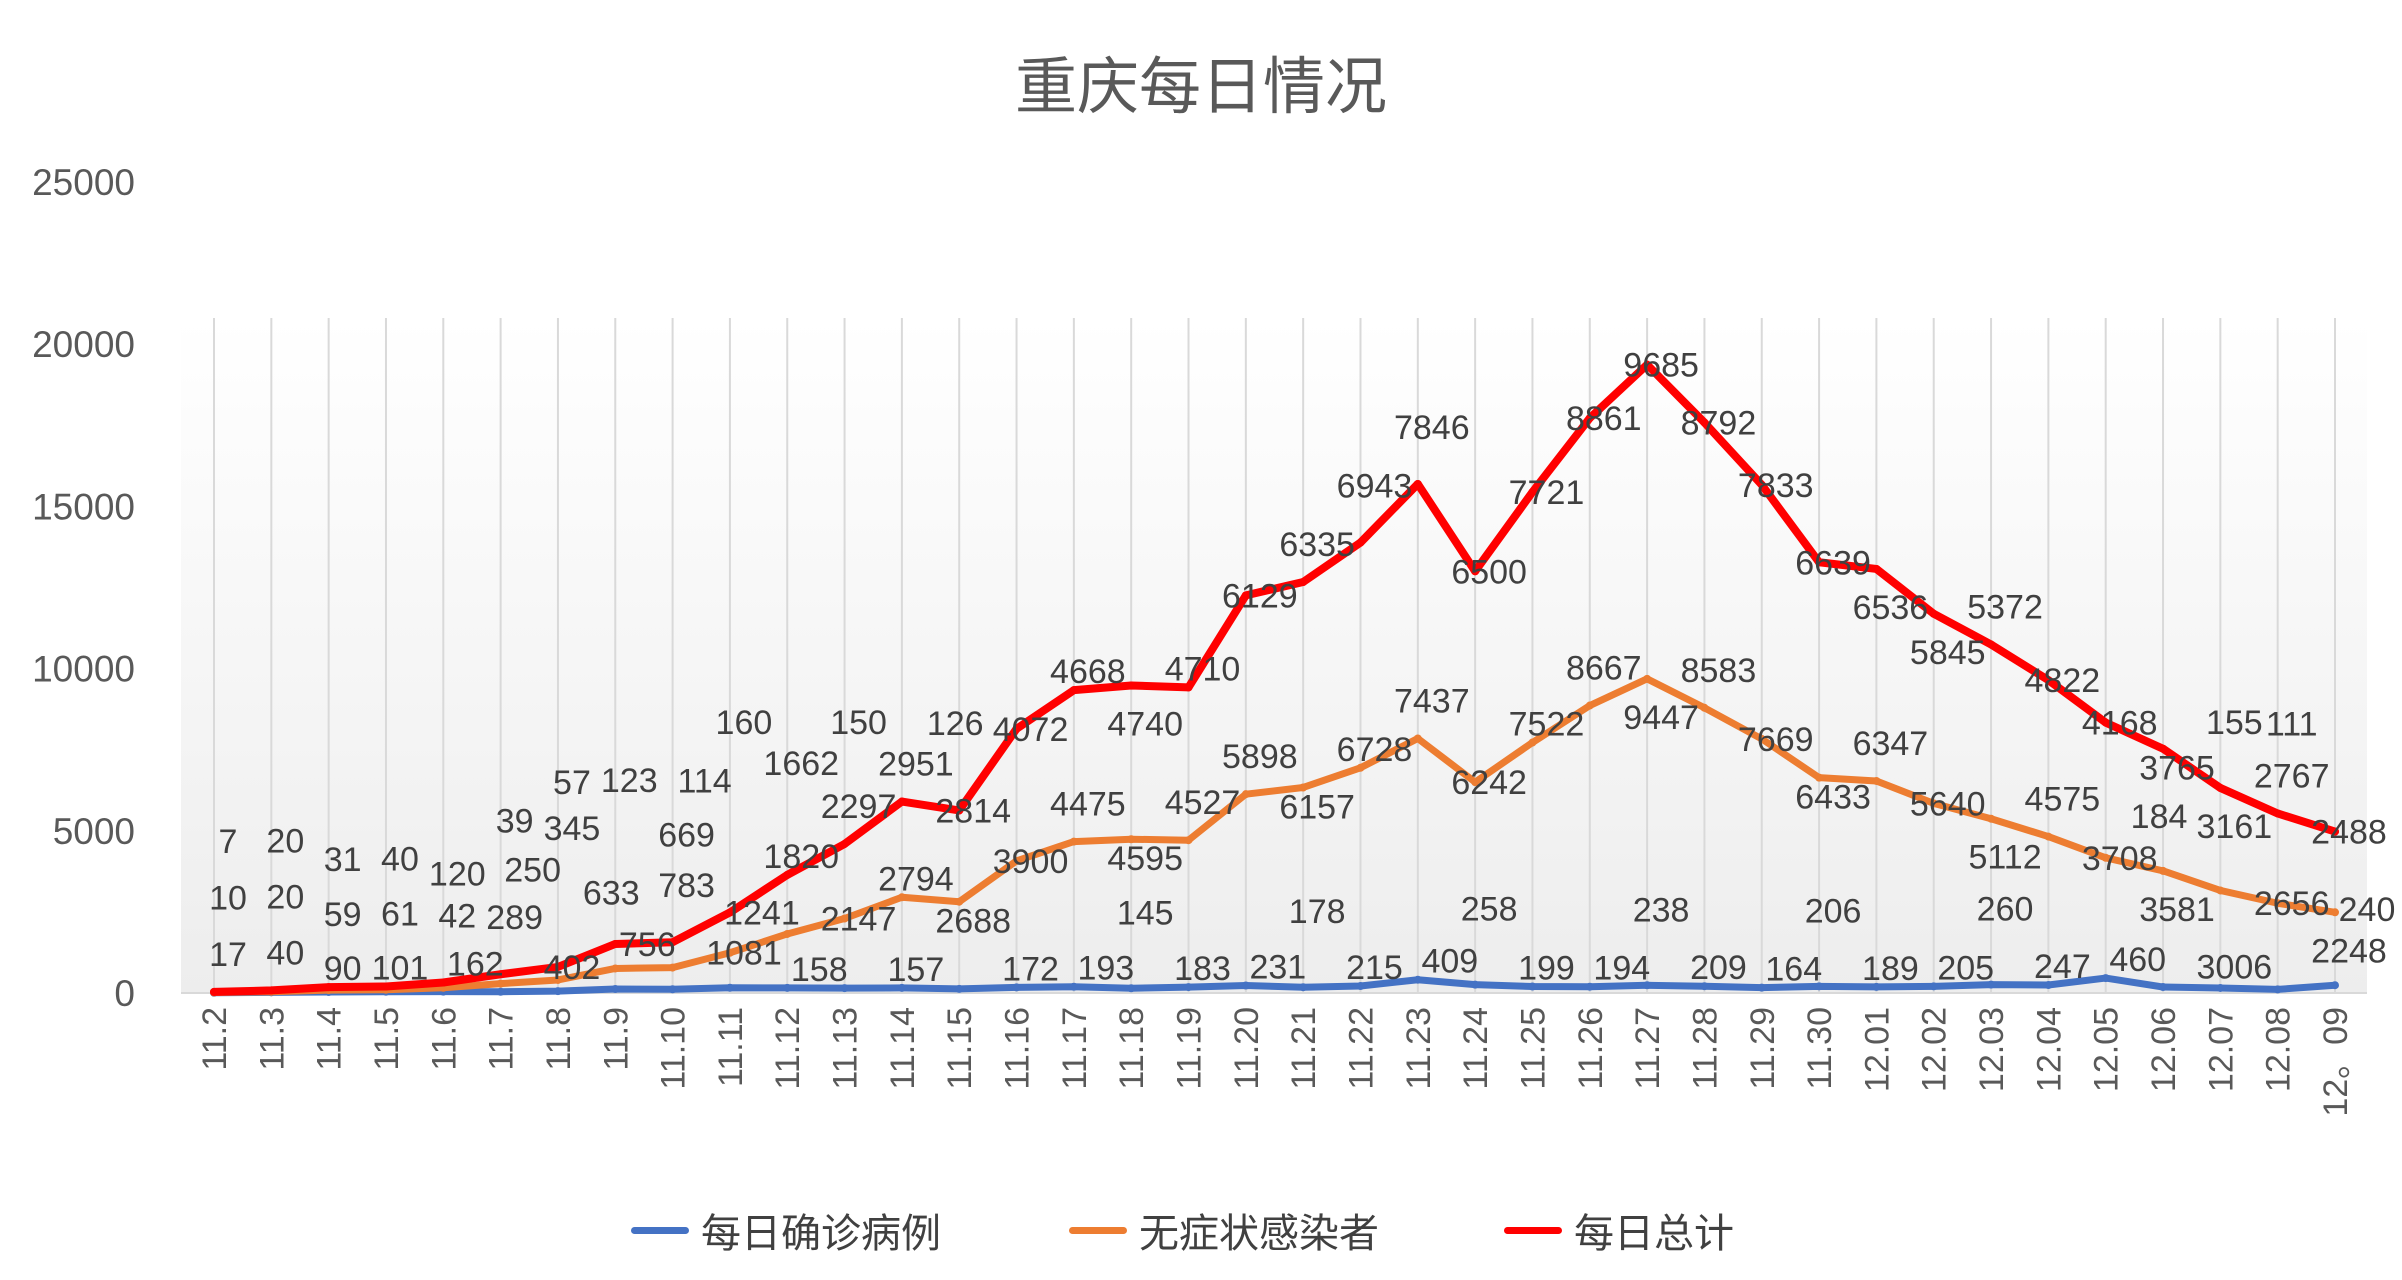 The width and height of the screenshot is (2402, 1280). Describe the element at coordinates (1432, 701) in the screenshot. I see `data-label: 7437` at that location.